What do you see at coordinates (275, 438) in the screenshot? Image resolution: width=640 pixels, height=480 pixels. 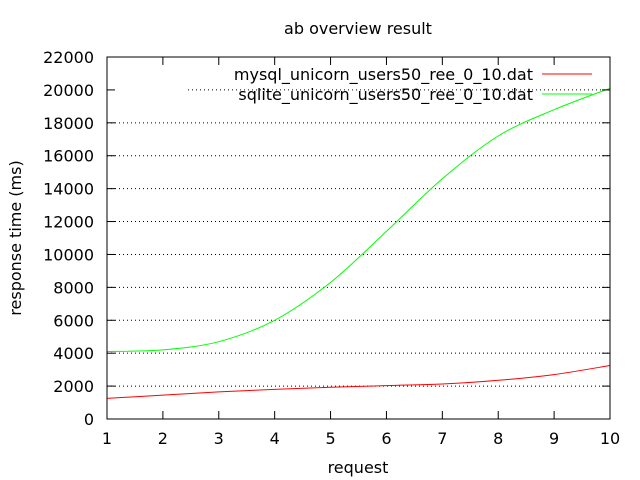 I see `x-tick-label-3: 4` at bounding box center [275, 438].